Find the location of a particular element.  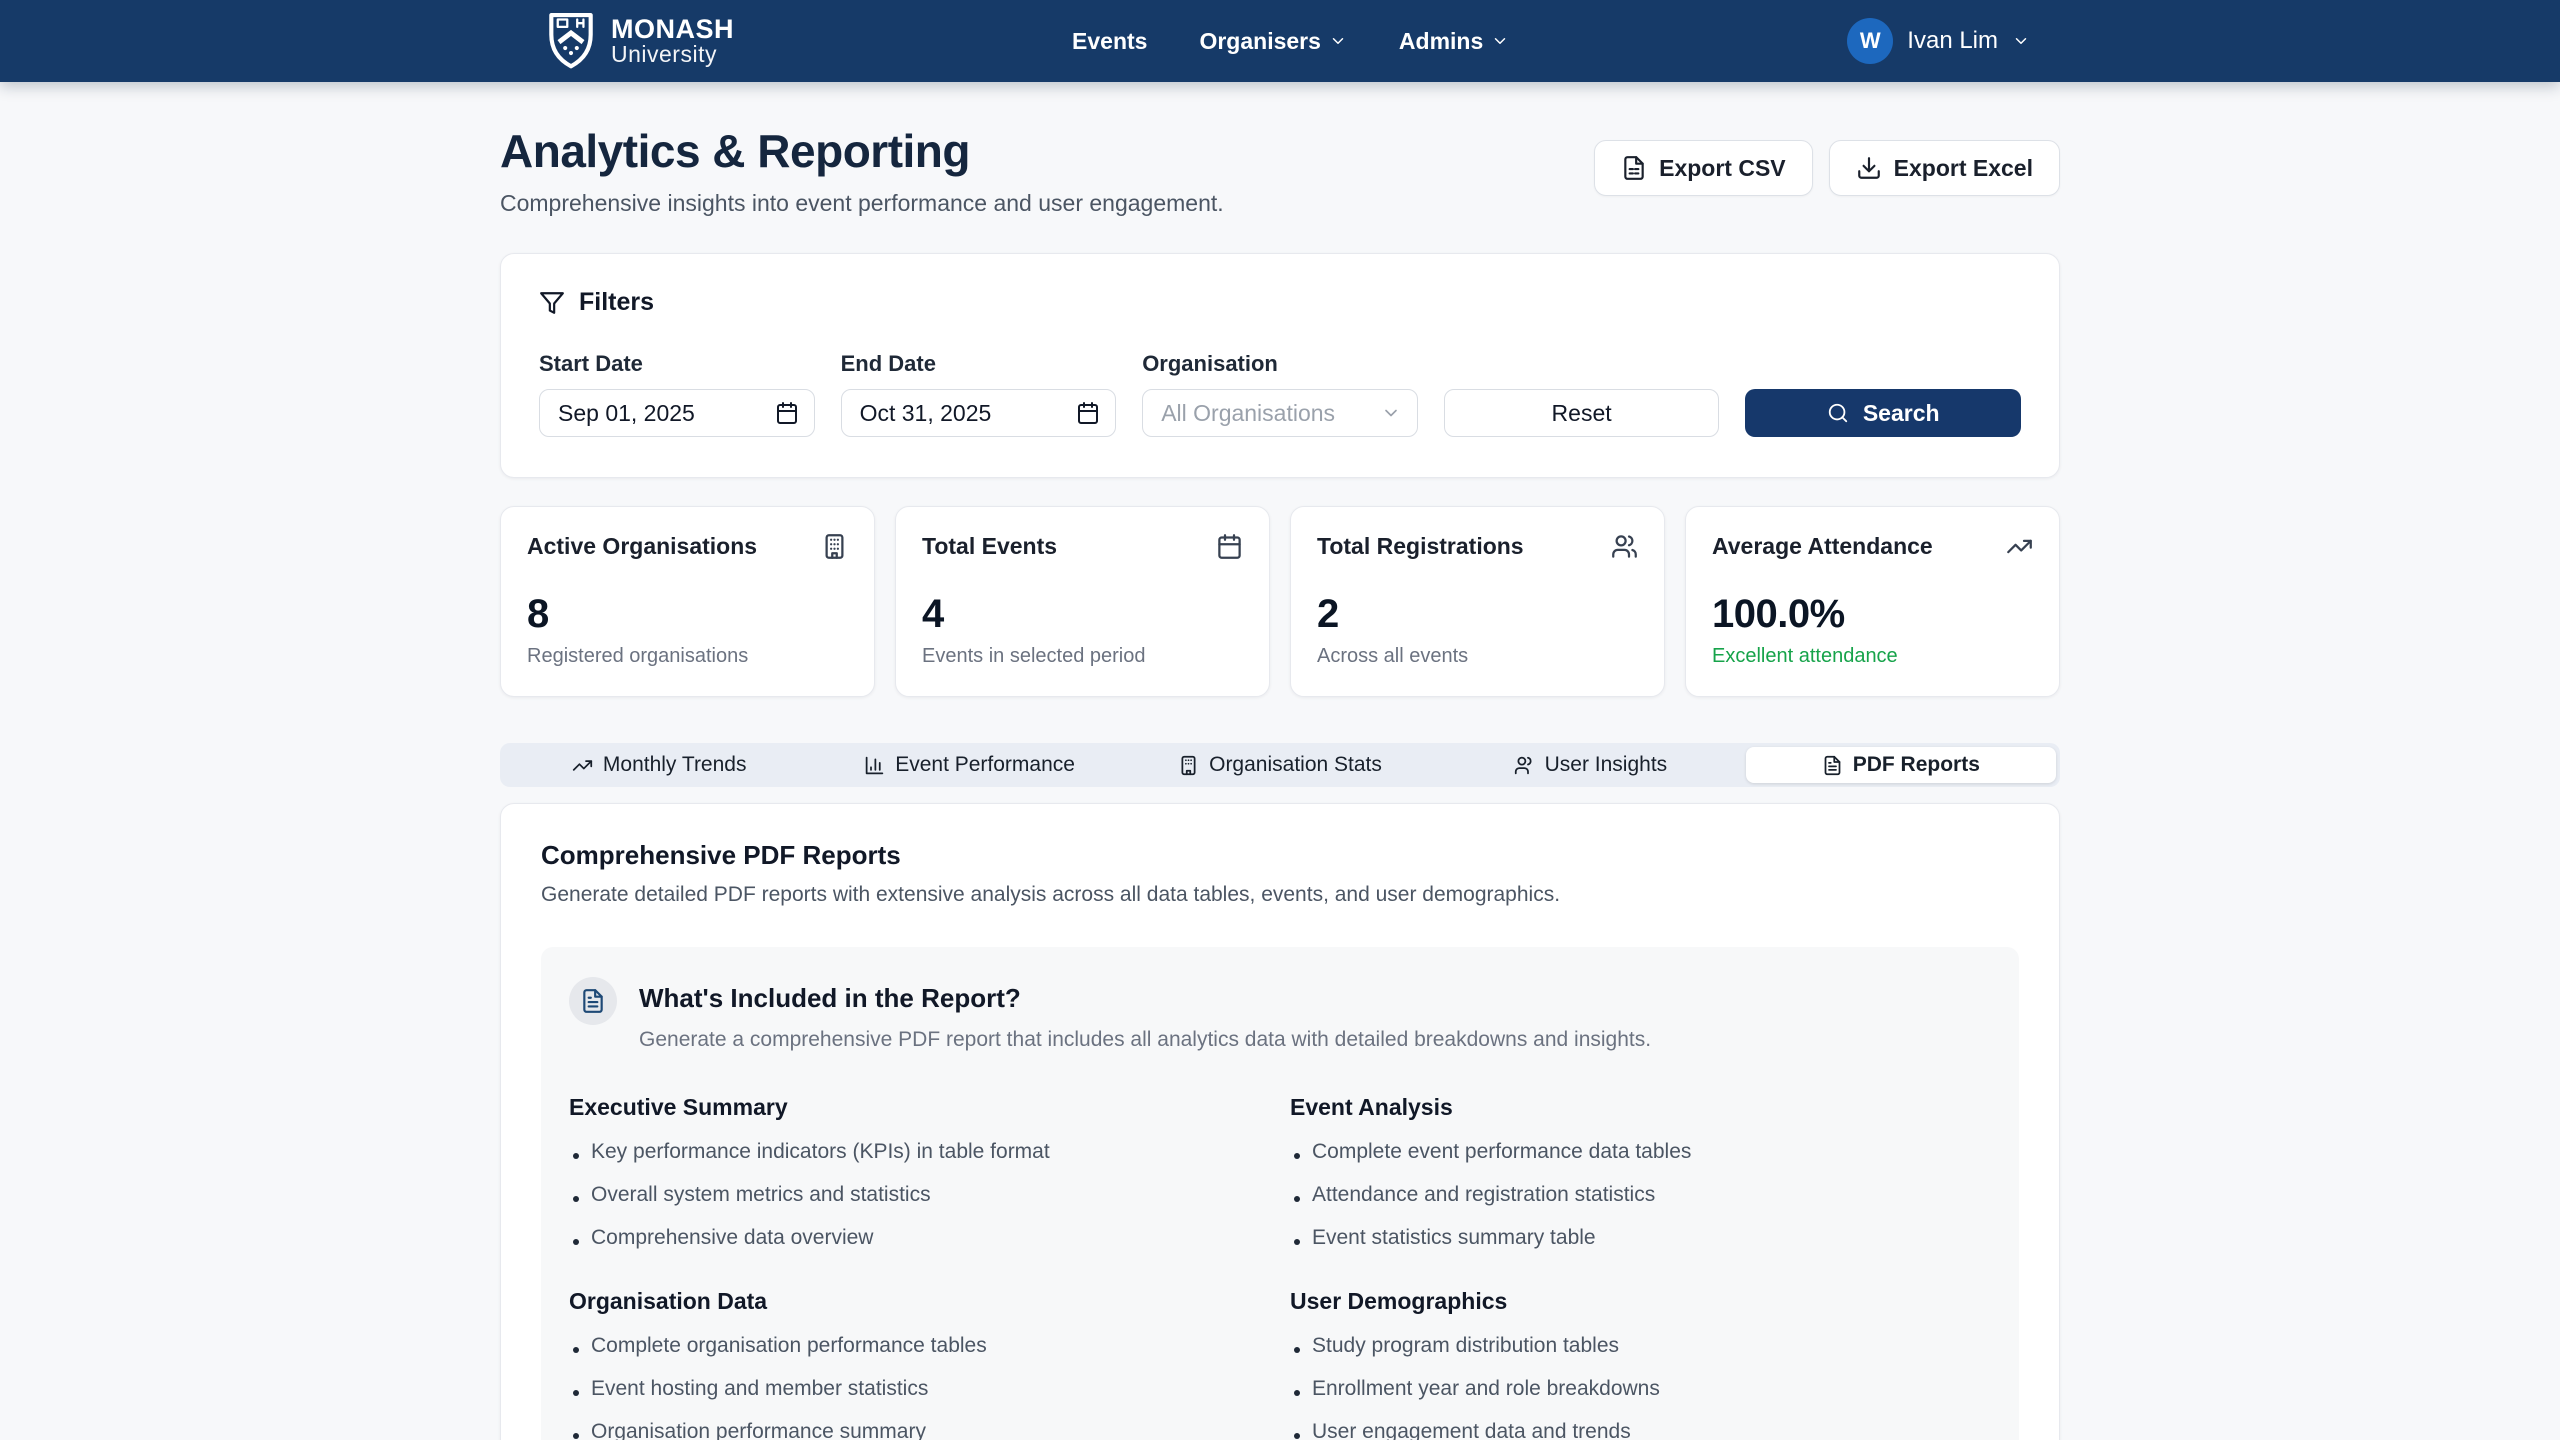

stat-subtitle: Registered organisations is located at coordinates (638, 656).